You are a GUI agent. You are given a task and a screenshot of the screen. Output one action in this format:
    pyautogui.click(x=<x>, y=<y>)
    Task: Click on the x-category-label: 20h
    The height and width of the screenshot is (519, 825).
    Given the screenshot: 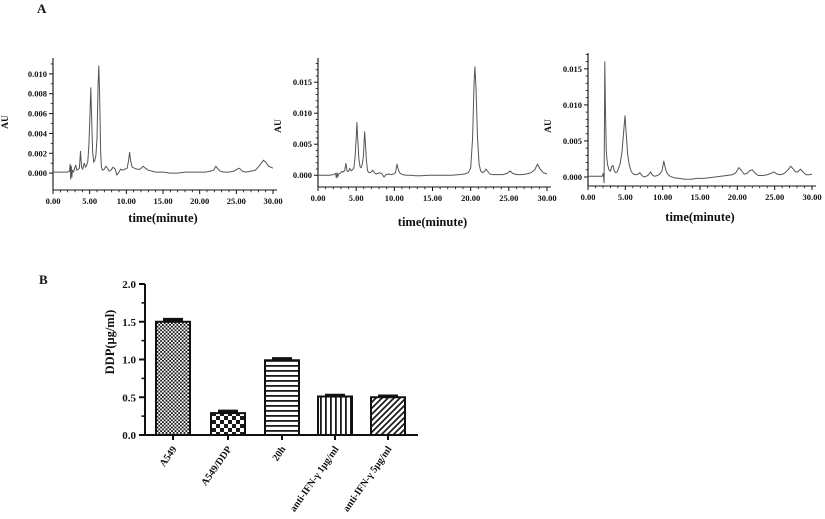 What is the action you would take?
    pyautogui.click(x=280, y=453)
    